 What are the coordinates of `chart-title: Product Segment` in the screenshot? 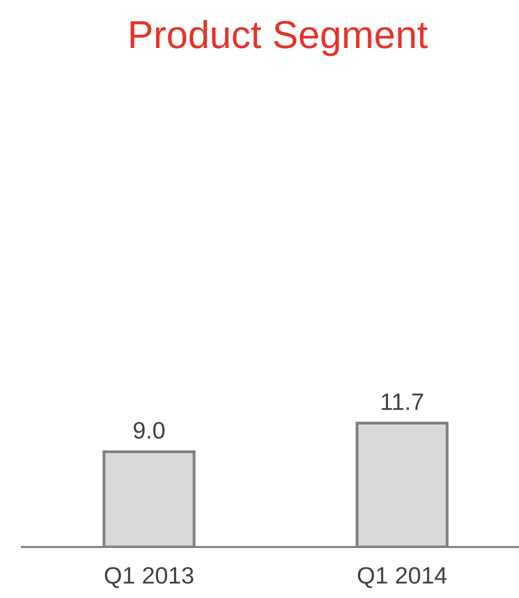 It's located at (279, 38).